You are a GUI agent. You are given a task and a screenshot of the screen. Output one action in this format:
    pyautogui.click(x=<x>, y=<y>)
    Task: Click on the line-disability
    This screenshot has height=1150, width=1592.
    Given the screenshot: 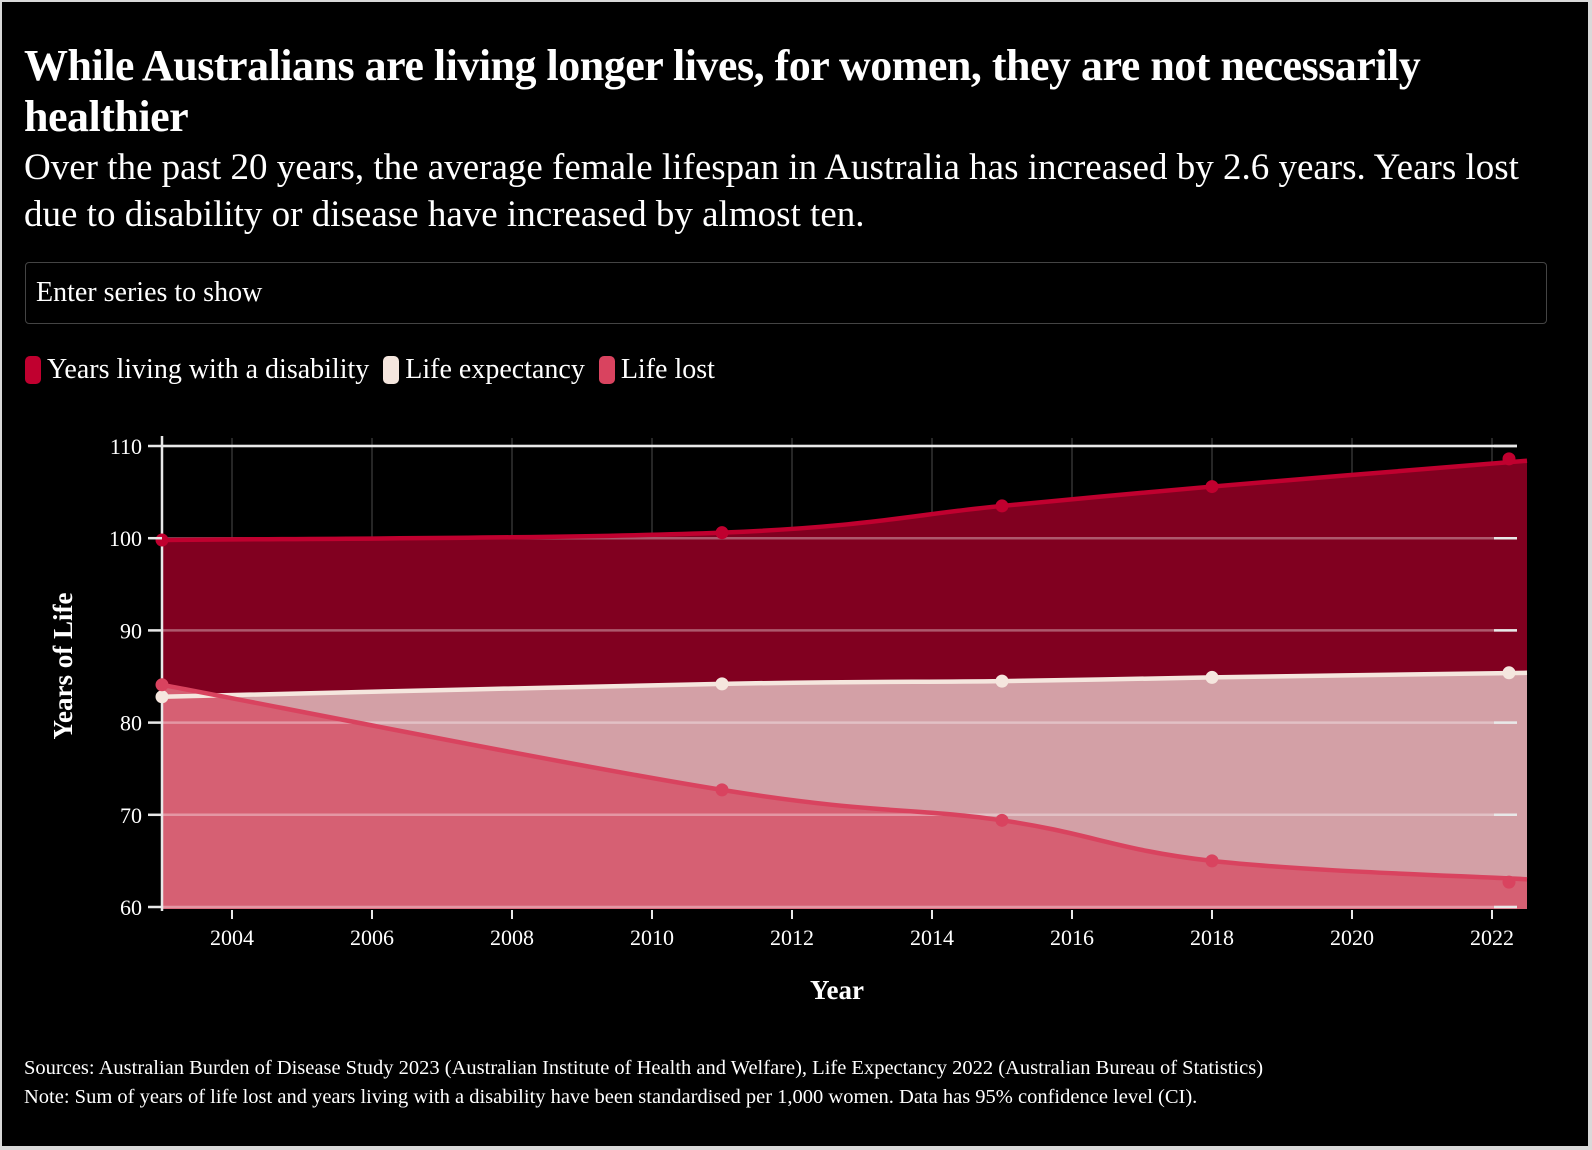 What is the action you would take?
    pyautogui.click(x=844, y=500)
    